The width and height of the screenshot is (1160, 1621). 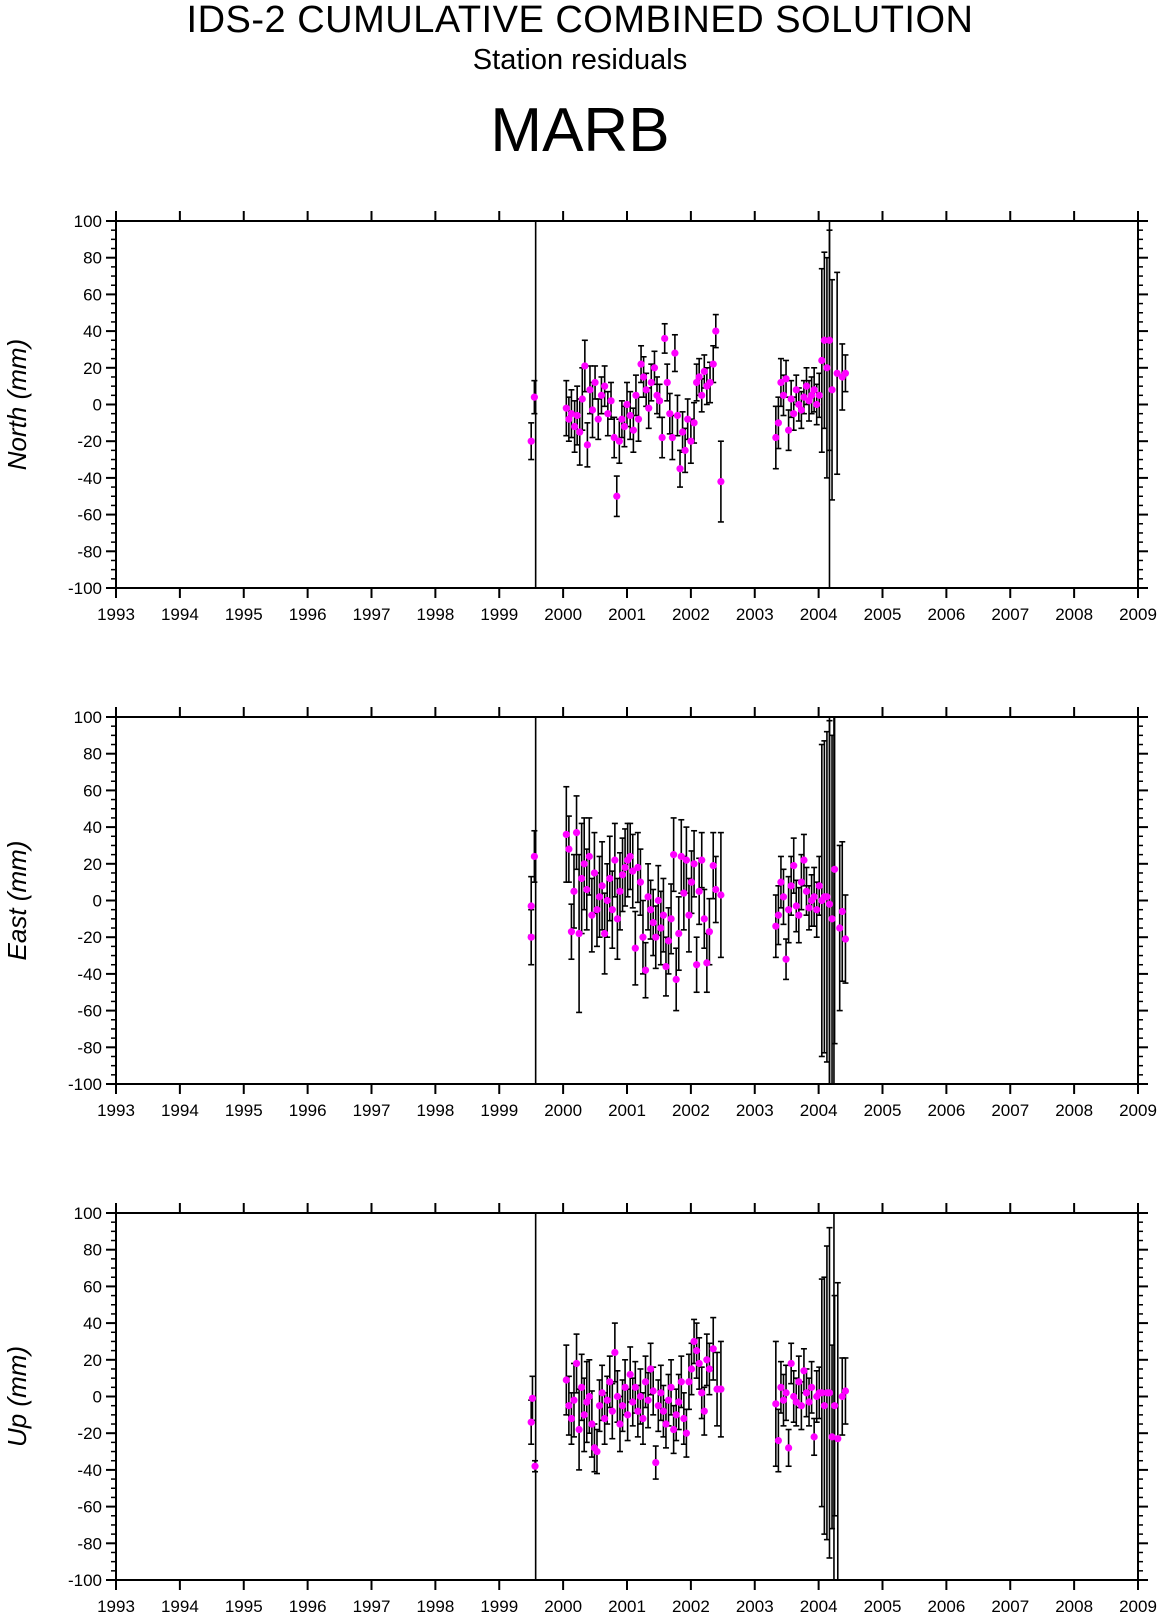 I want to click on chart-main-title: IDS-2 CUMULATIVE COMBINED SOLUTION, so click(x=580, y=20).